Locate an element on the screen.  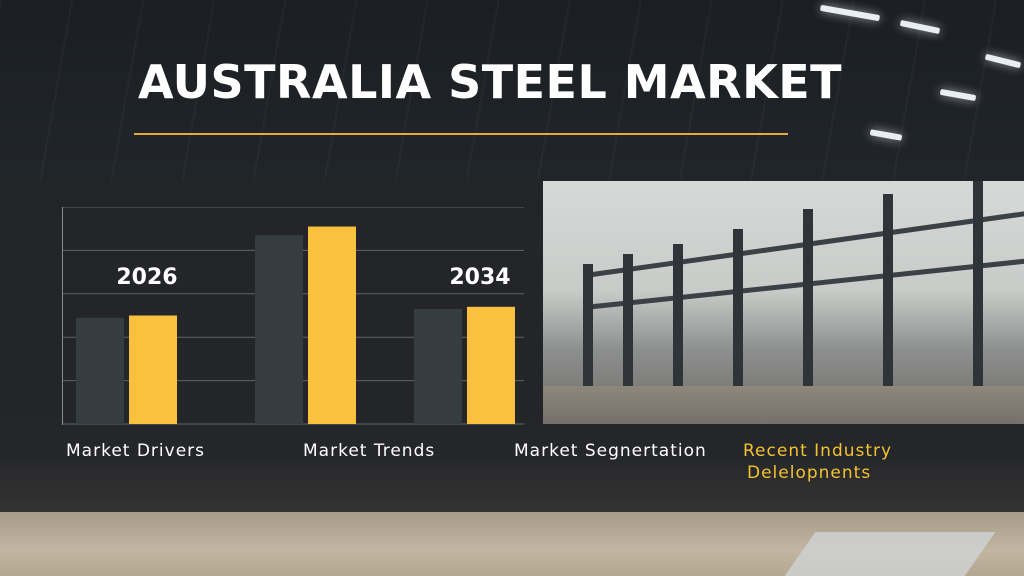
page-title: AUSTRALIA STEEL MARKET is located at coordinates (490, 82).